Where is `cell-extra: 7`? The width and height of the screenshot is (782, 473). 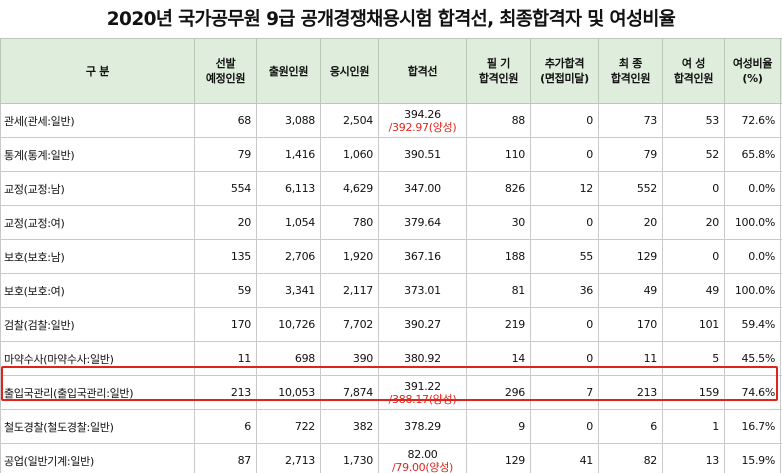
cell-extra: 7 is located at coordinates (564, 392).